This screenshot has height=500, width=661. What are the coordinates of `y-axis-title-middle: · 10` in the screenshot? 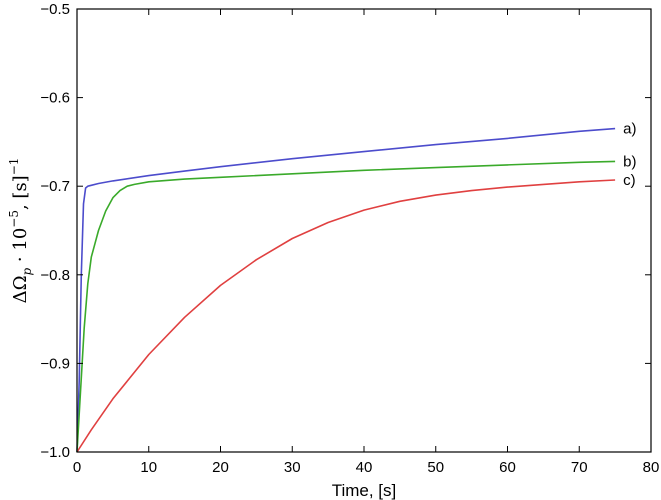 It's located at (20, 248).